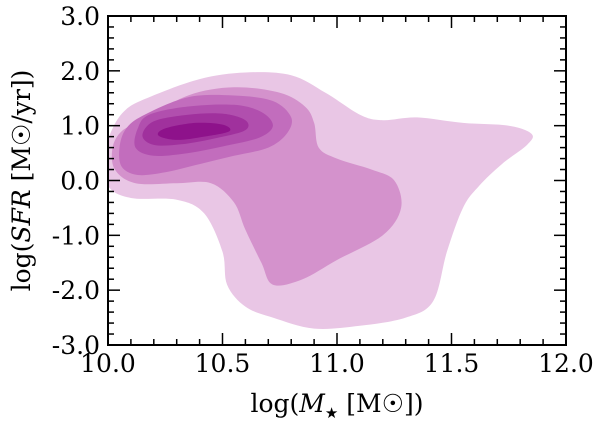 Image resolution: width=598 pixels, height=426 pixels. What do you see at coordinates (80, 71) in the screenshot?
I see `y-tick-label: 2.0` at bounding box center [80, 71].